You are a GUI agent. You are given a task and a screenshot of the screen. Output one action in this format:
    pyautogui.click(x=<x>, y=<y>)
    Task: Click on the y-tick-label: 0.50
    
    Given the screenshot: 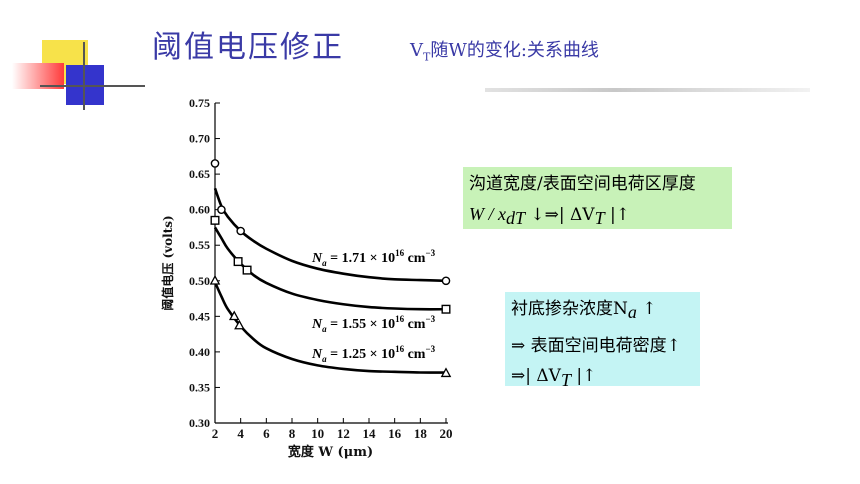 What is the action you would take?
    pyautogui.click(x=199, y=281)
    